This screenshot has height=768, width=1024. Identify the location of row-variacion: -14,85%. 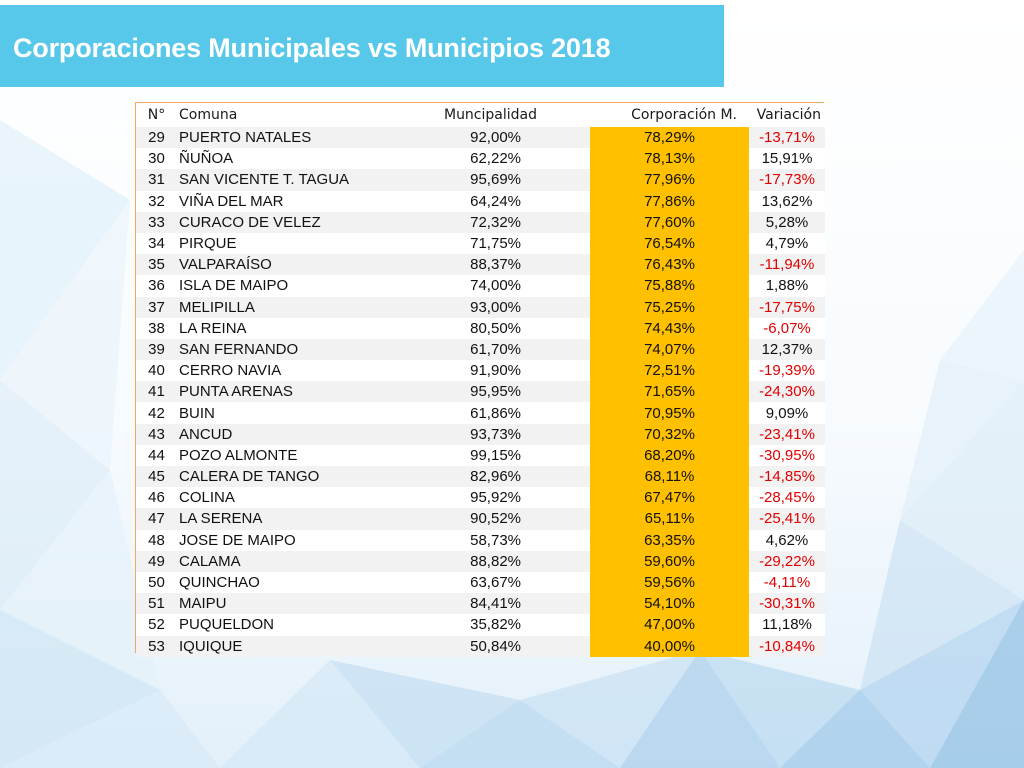
(787, 477).